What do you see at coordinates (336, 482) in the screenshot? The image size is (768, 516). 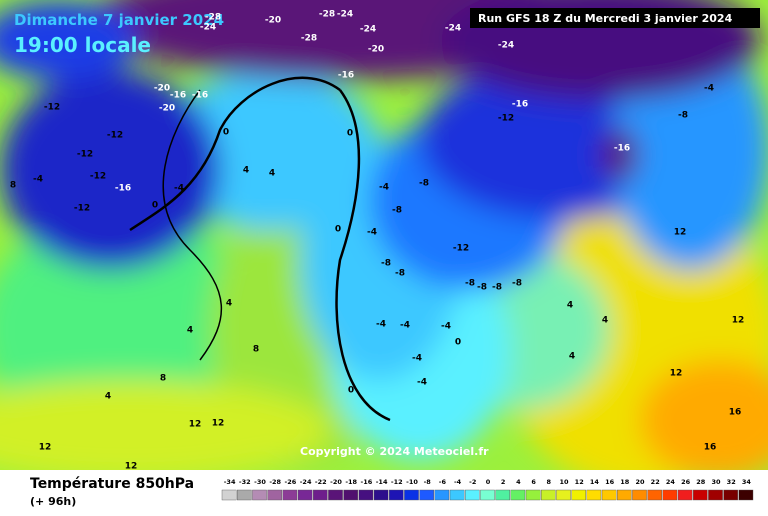 I see `legend-label: -20` at bounding box center [336, 482].